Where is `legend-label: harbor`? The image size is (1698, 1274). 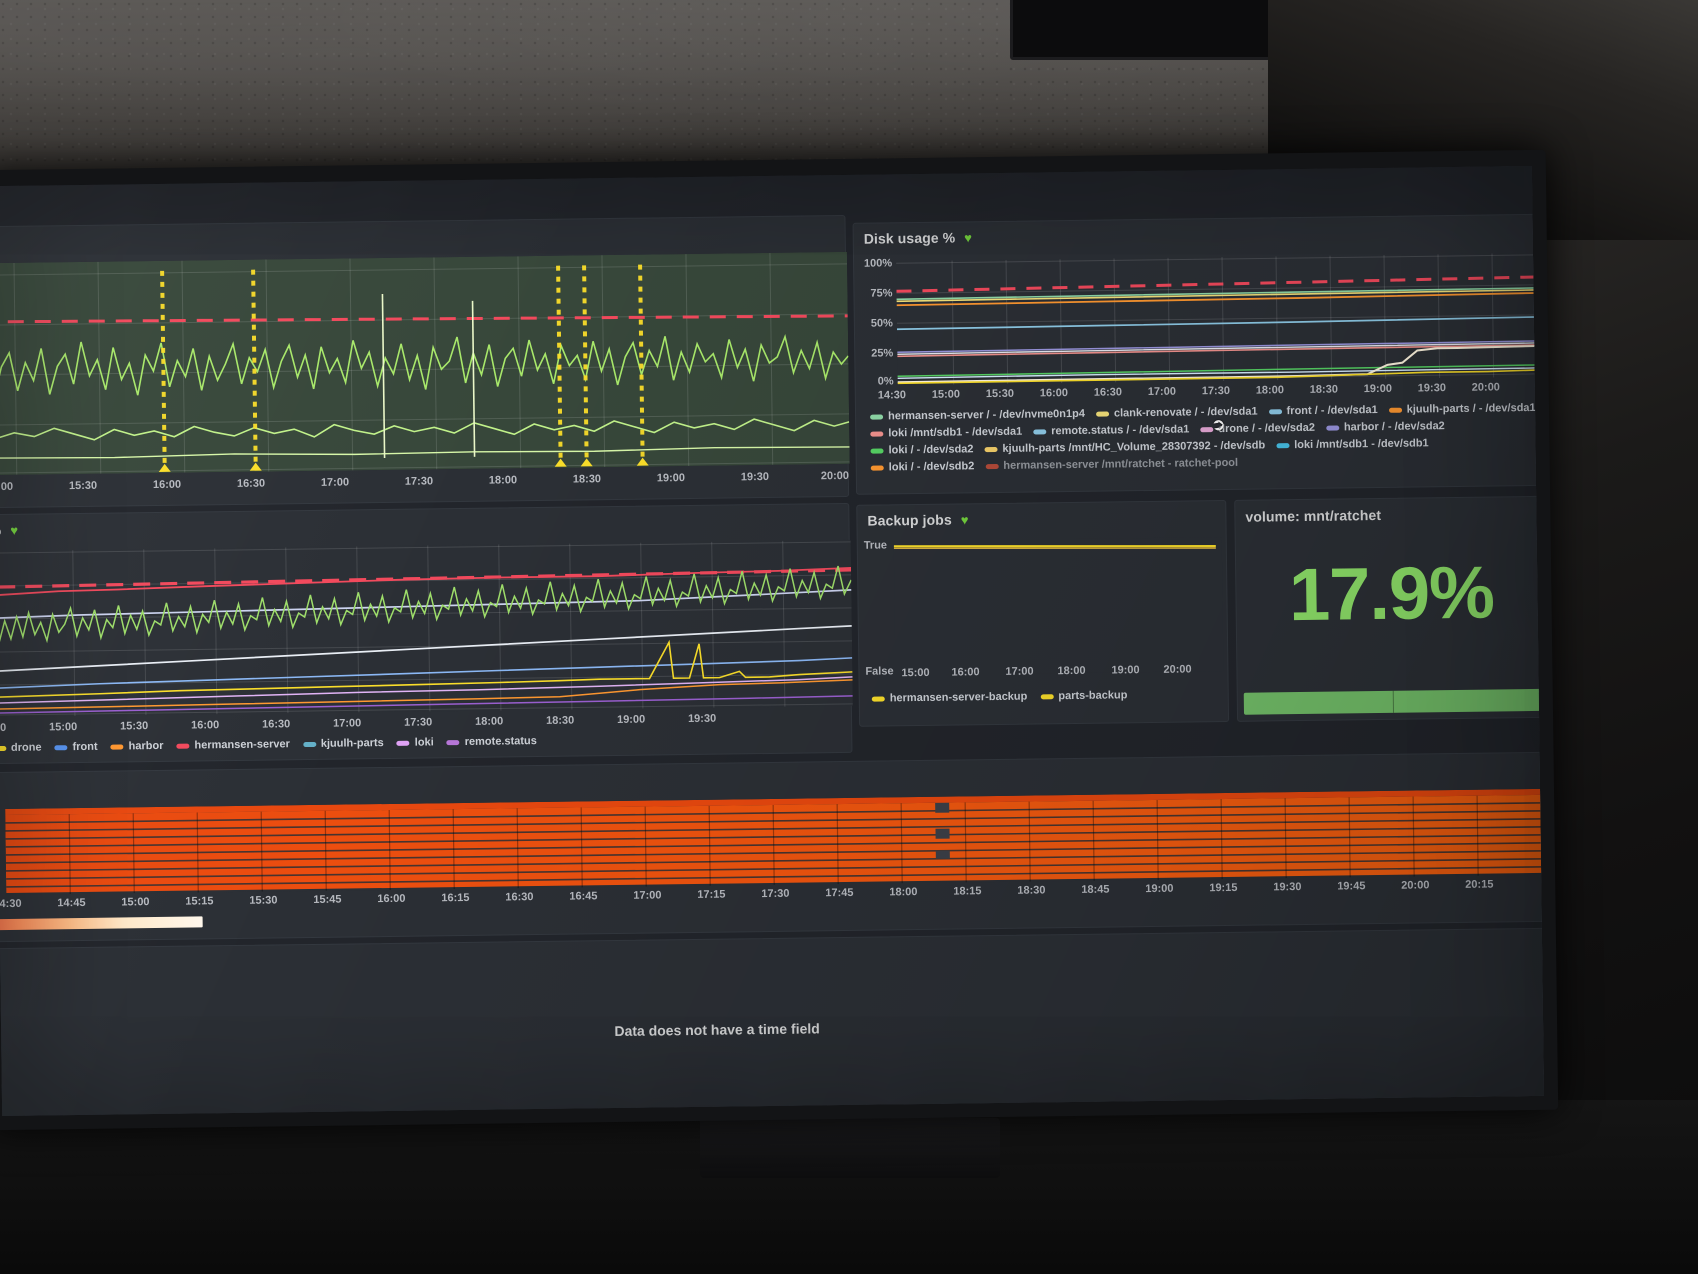
legend-label: harbor is located at coordinates (146, 746).